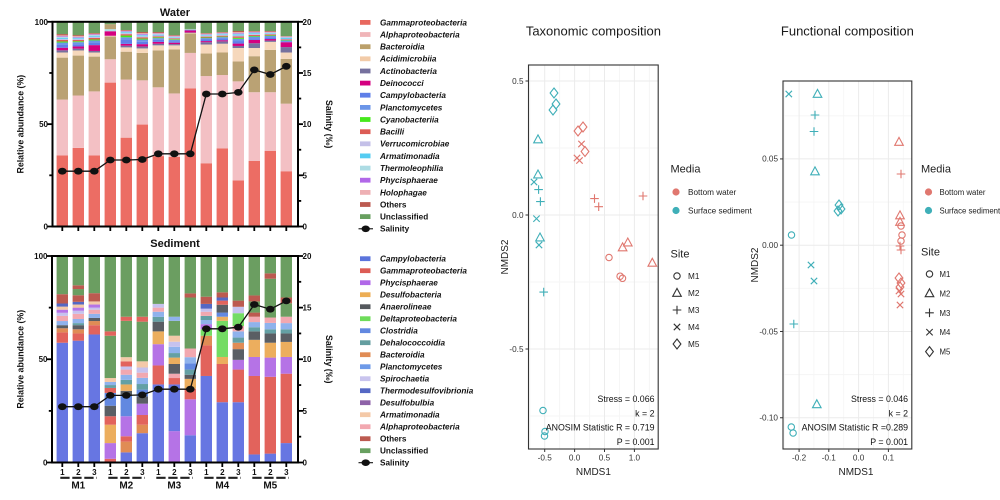 The width and height of the screenshot is (1000, 500). Describe the element at coordinates (411, 107) in the screenshot. I see `svg-text: Planctomycetes` at that location.